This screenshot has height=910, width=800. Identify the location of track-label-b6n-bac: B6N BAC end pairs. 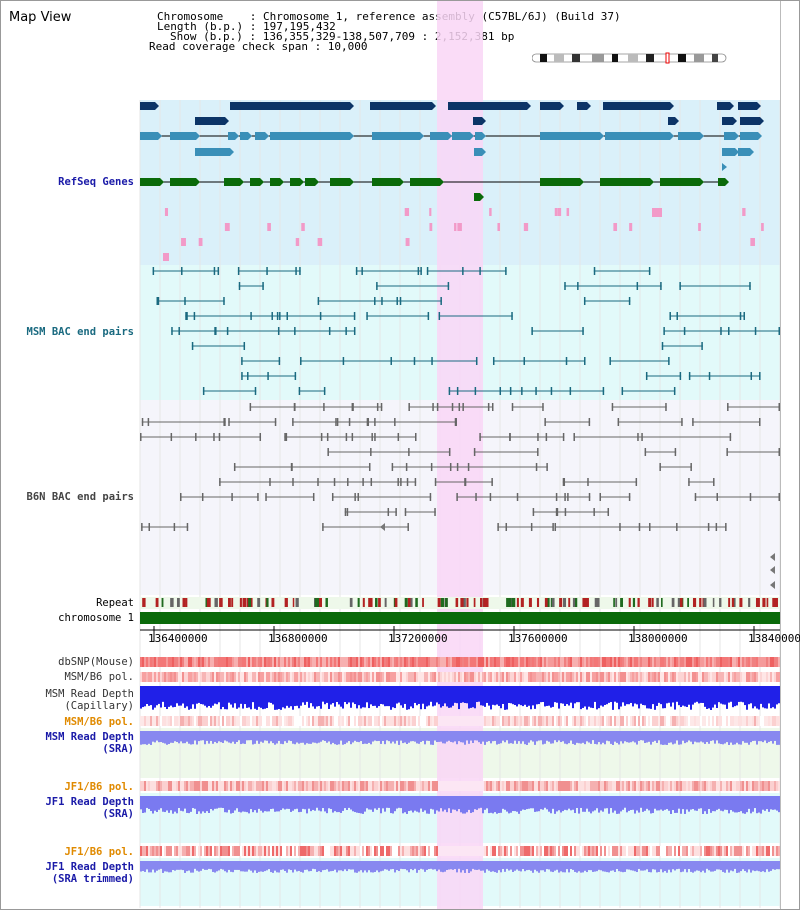
(80, 497).